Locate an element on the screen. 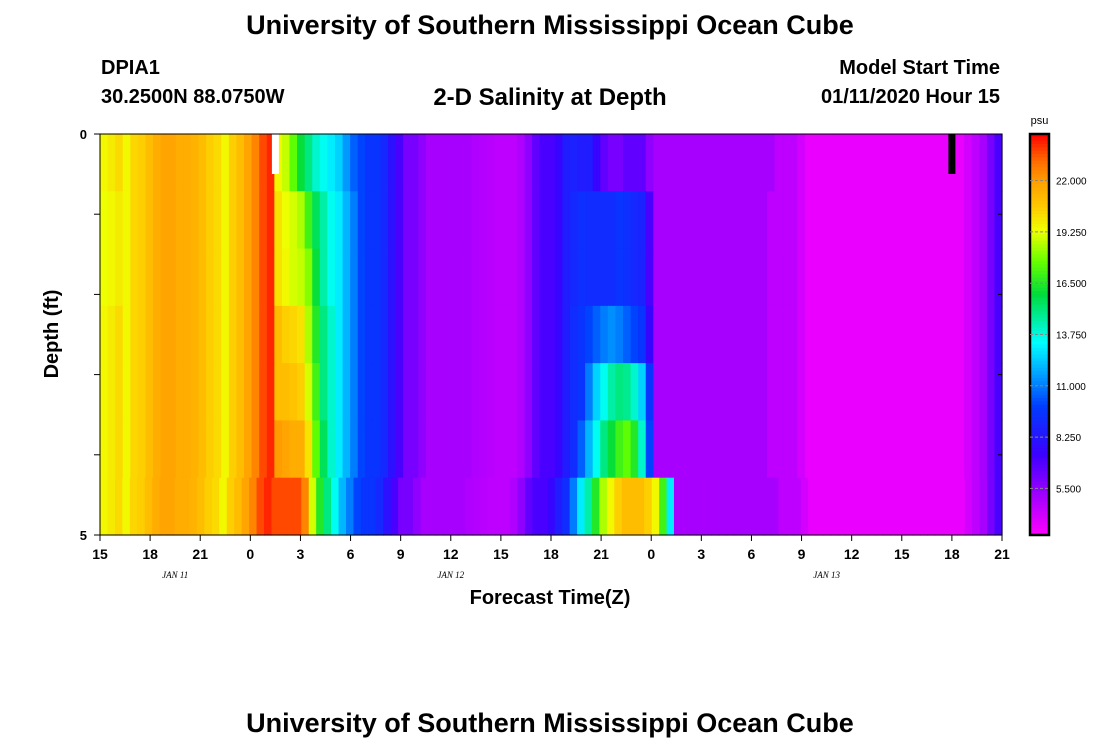 The width and height of the screenshot is (1100, 750). x-tick-label: 18 is located at coordinates (551, 554).